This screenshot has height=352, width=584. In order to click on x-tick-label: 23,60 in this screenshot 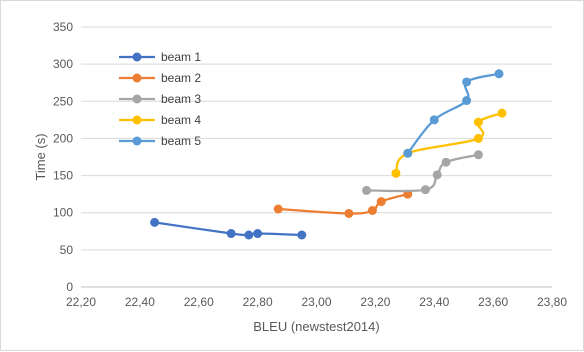, I will do `click(493, 302)`.